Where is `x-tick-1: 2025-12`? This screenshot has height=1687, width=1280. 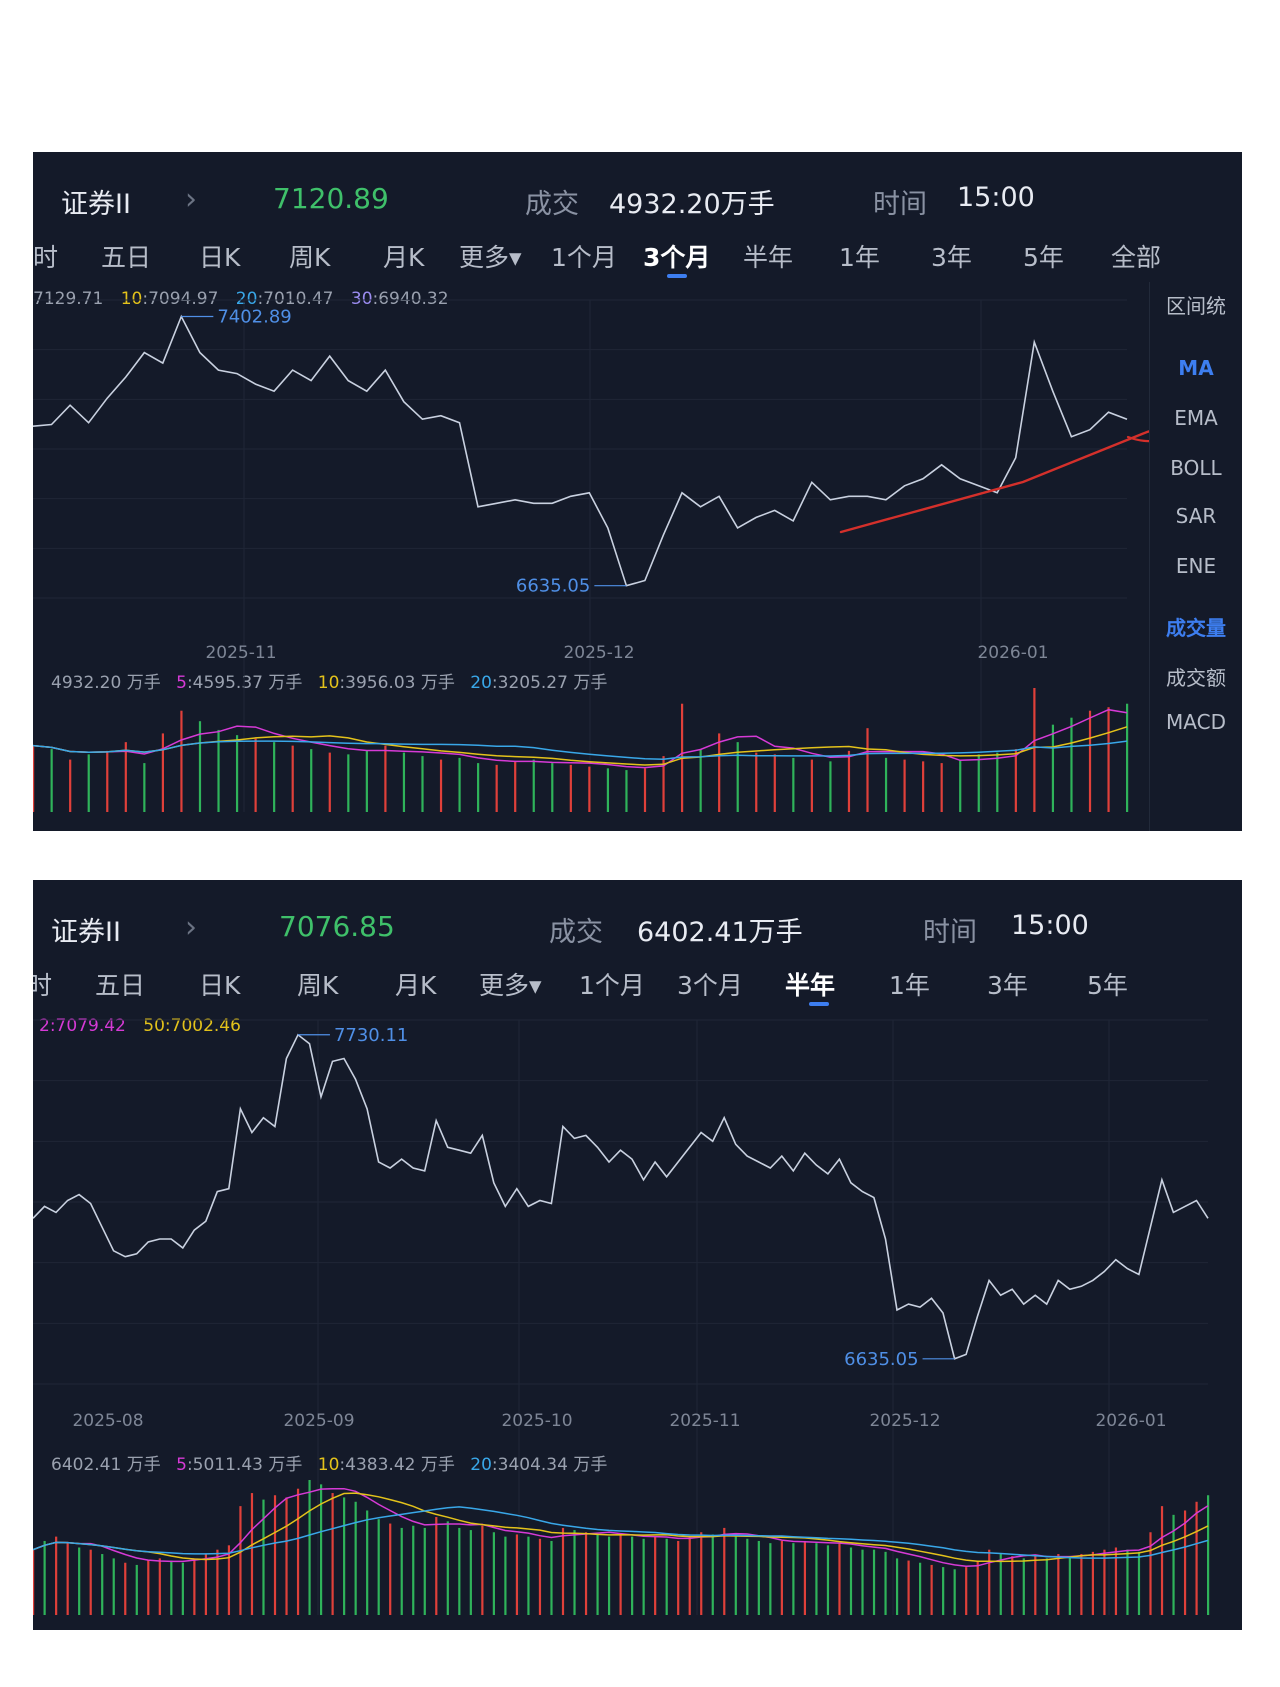
x-tick-1: 2025-12 is located at coordinates (598, 653).